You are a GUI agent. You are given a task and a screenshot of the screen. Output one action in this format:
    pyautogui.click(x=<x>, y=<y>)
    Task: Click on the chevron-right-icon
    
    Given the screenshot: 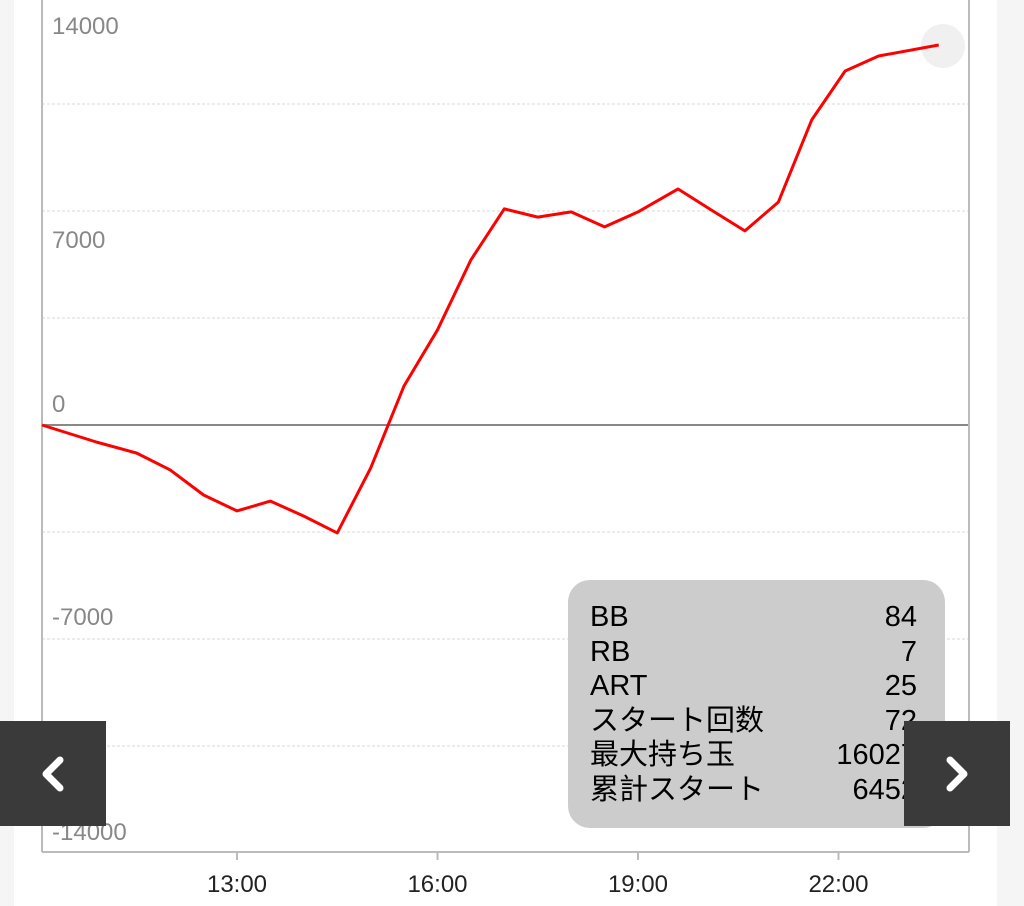 What is the action you would take?
    pyautogui.click(x=957, y=773)
    